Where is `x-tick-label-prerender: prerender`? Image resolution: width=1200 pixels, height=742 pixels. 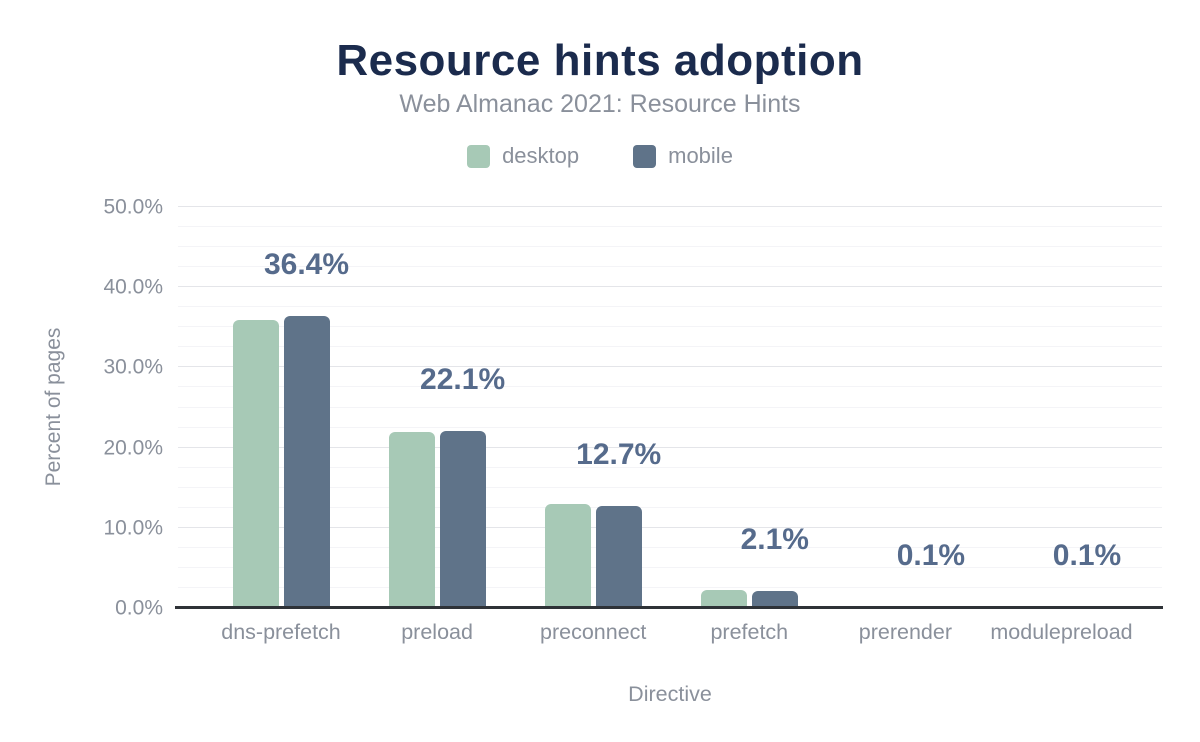 x-tick-label-prerender: prerender is located at coordinates (905, 632).